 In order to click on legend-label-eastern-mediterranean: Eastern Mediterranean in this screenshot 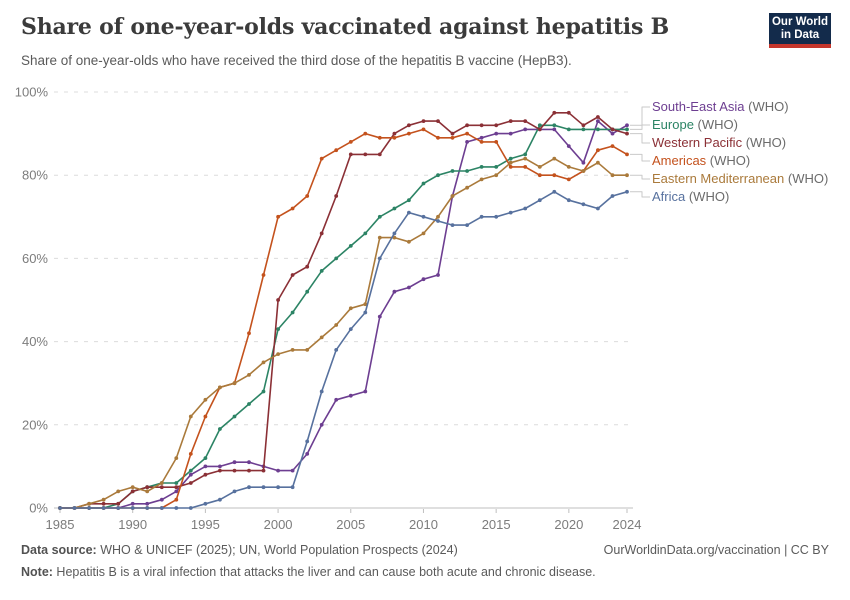, I will do `click(718, 178)`.